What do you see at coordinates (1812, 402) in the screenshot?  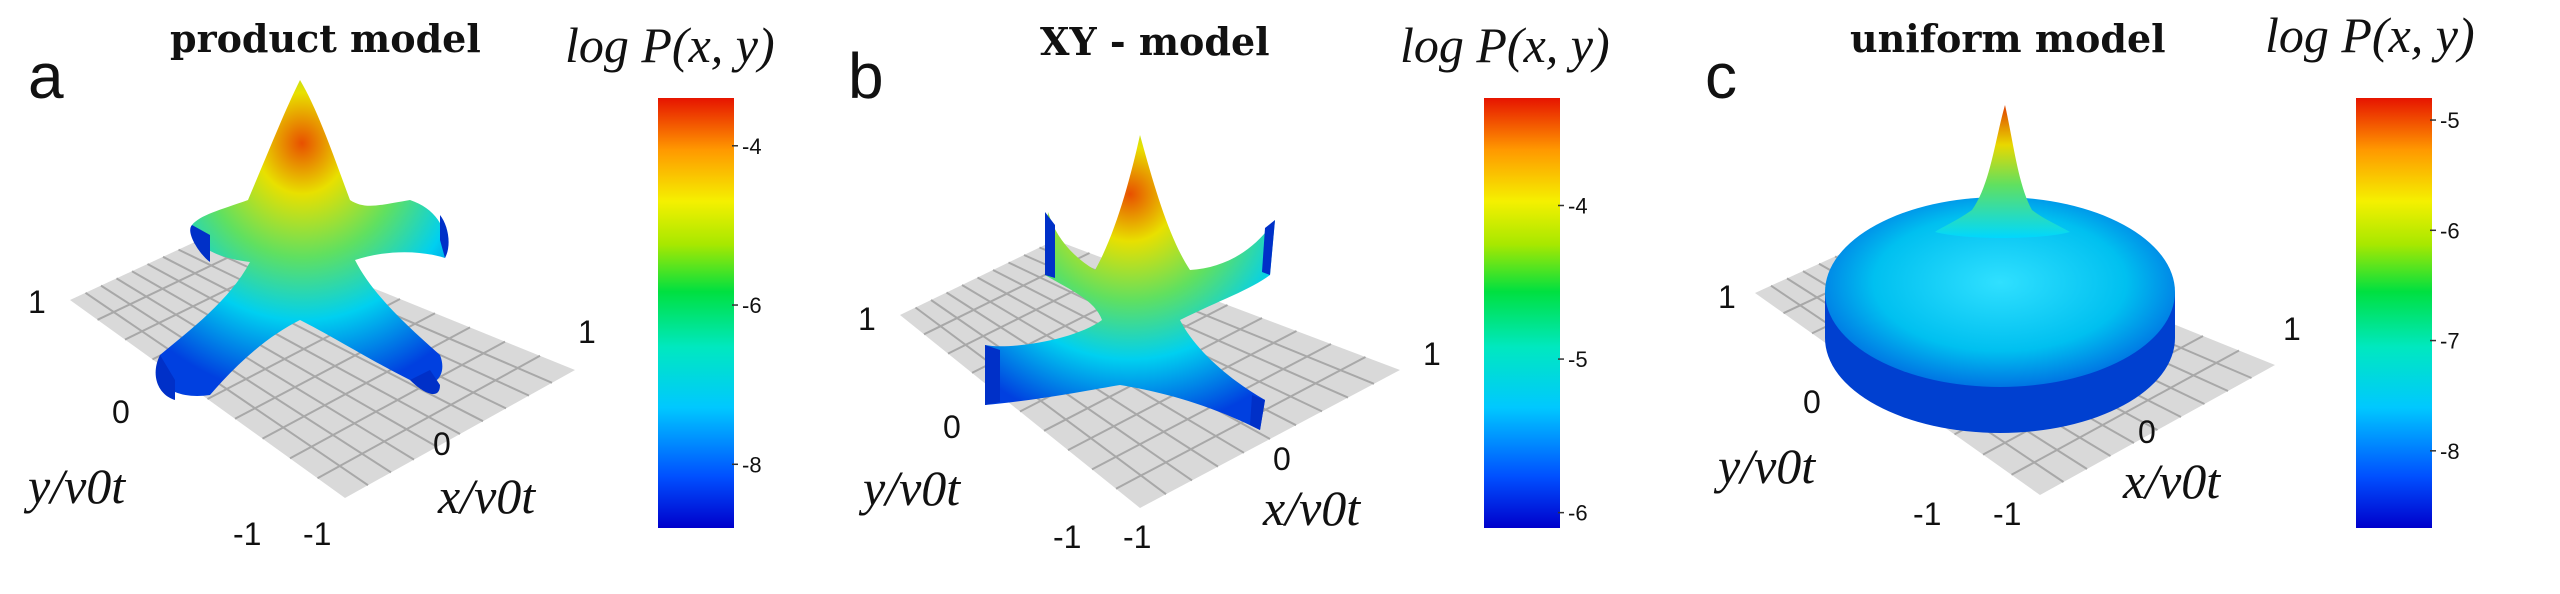 I see `panel-c-ytick-mid: 0` at bounding box center [1812, 402].